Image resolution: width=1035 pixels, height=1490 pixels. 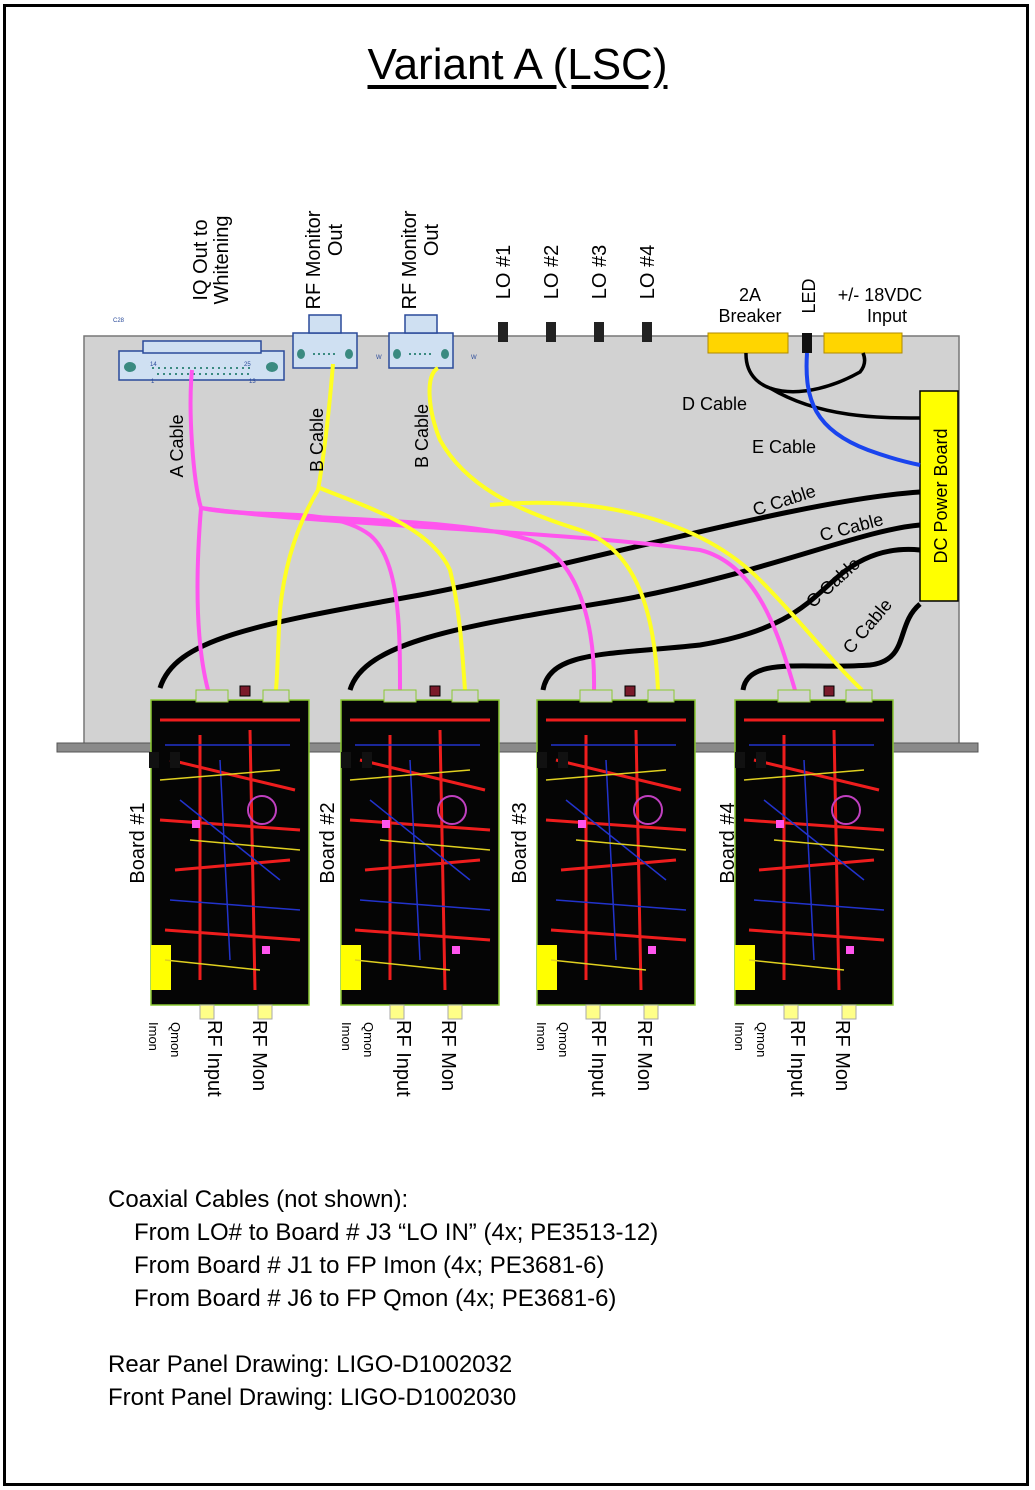 I want to click on board-3-label: Board #3, so click(x=520, y=842).